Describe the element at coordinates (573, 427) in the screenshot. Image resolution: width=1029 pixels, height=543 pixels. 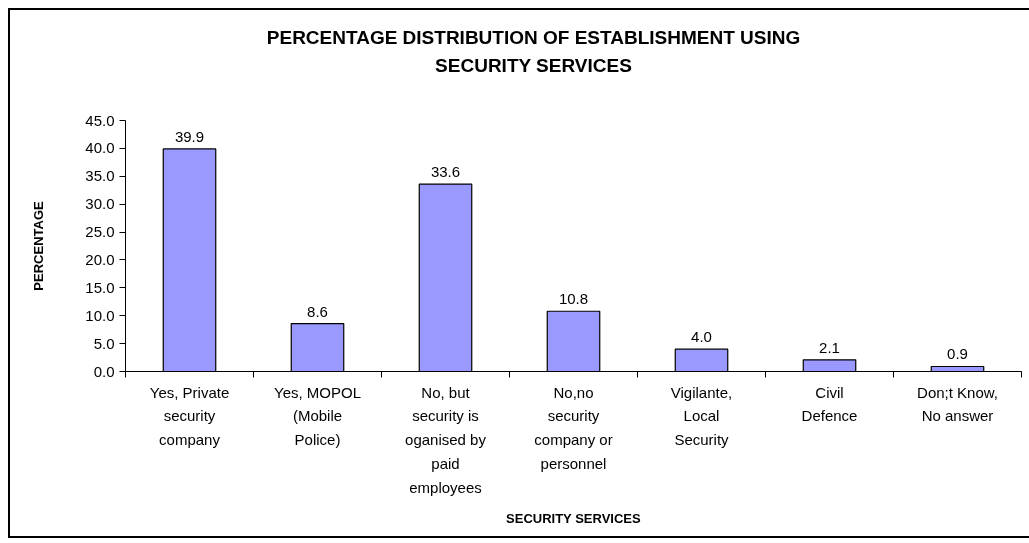
I see `x-tick-label: No,no security company or personnel` at that location.